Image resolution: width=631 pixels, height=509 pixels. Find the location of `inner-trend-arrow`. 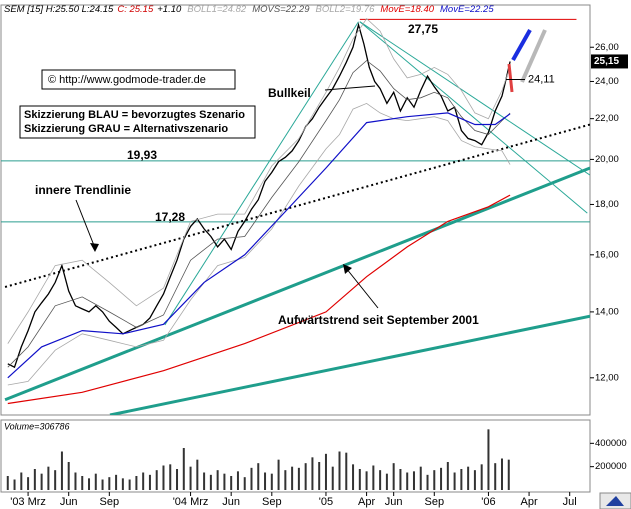

inner-trend-arrow is located at coordinates (85, 224).